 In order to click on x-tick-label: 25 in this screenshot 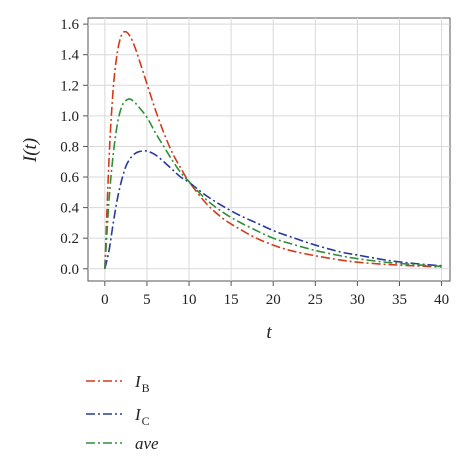, I will do `click(315, 300)`.